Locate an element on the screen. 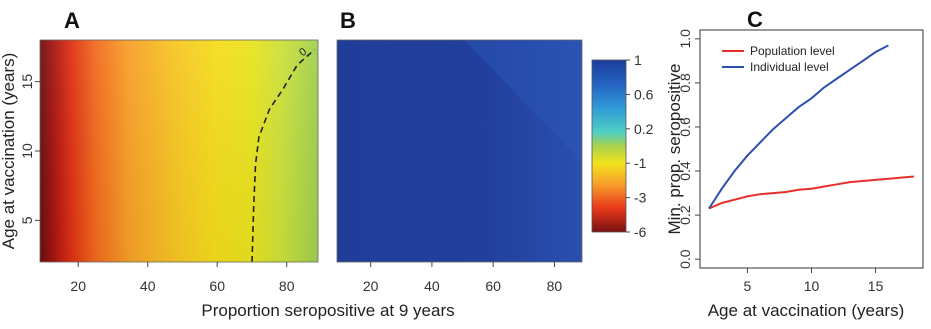 The height and width of the screenshot is (329, 931). panel-label-a: A is located at coordinates (72, 20).